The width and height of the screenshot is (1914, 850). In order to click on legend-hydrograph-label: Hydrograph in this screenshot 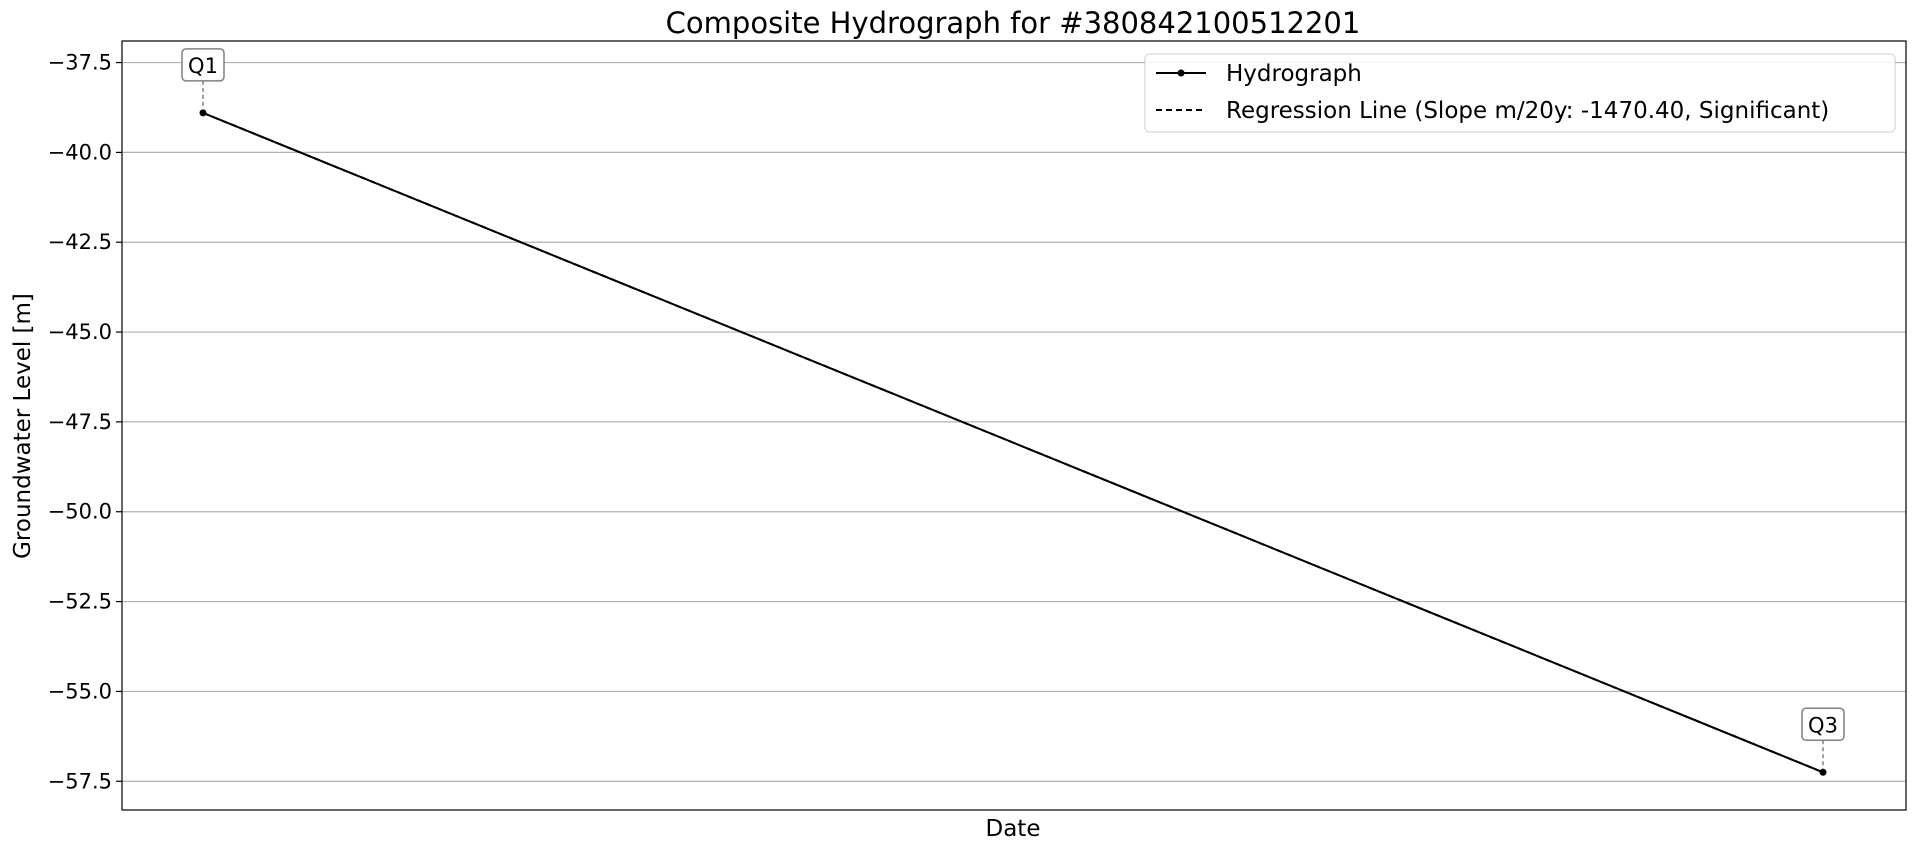, I will do `click(1294, 74)`.